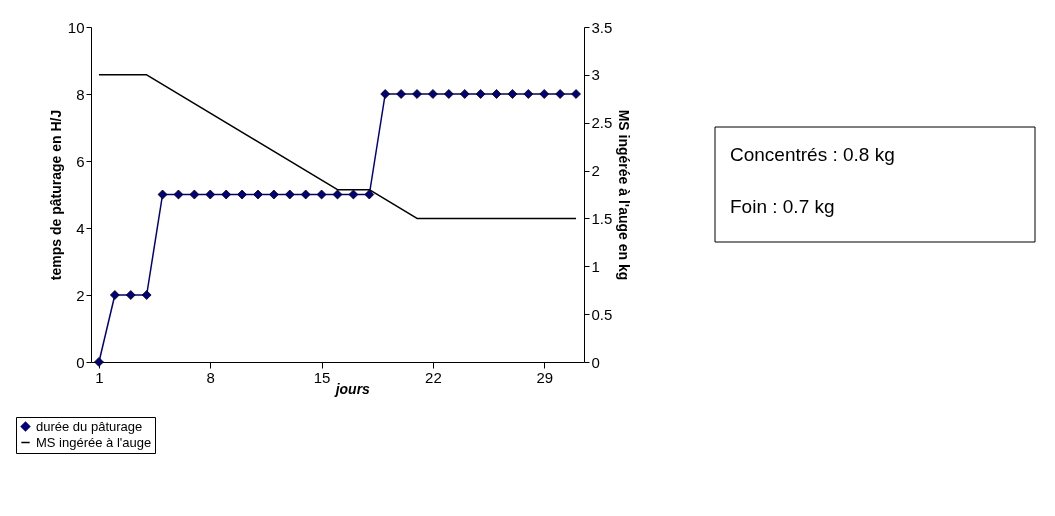  I want to click on y2-tick-label: 0.5, so click(602, 314).